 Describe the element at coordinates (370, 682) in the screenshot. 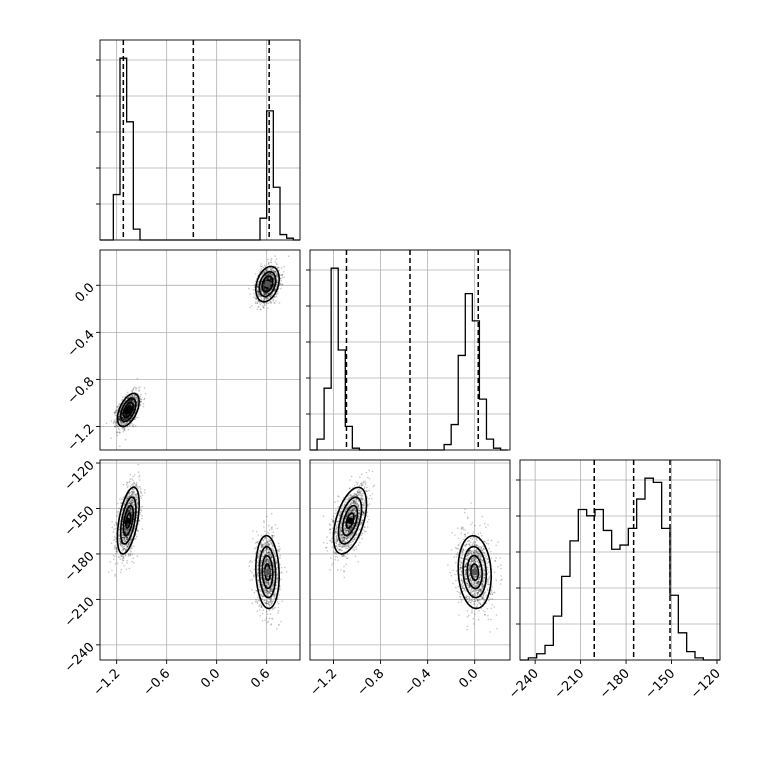

I see `x-tick-label: −0.8` at that location.